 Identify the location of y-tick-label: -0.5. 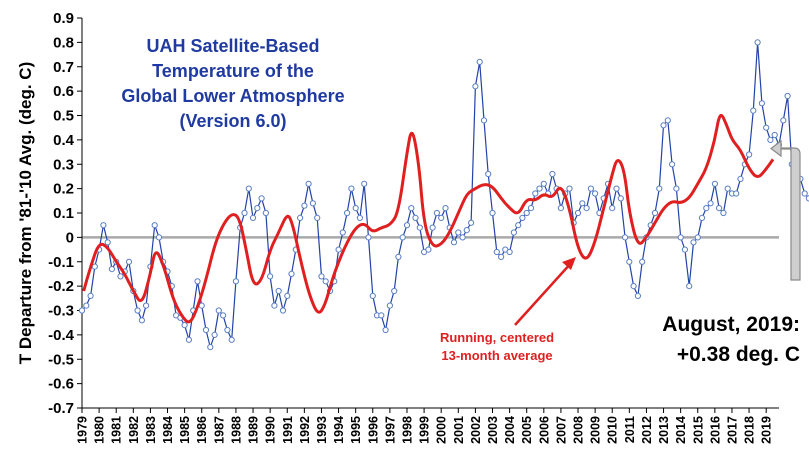
(61, 359).